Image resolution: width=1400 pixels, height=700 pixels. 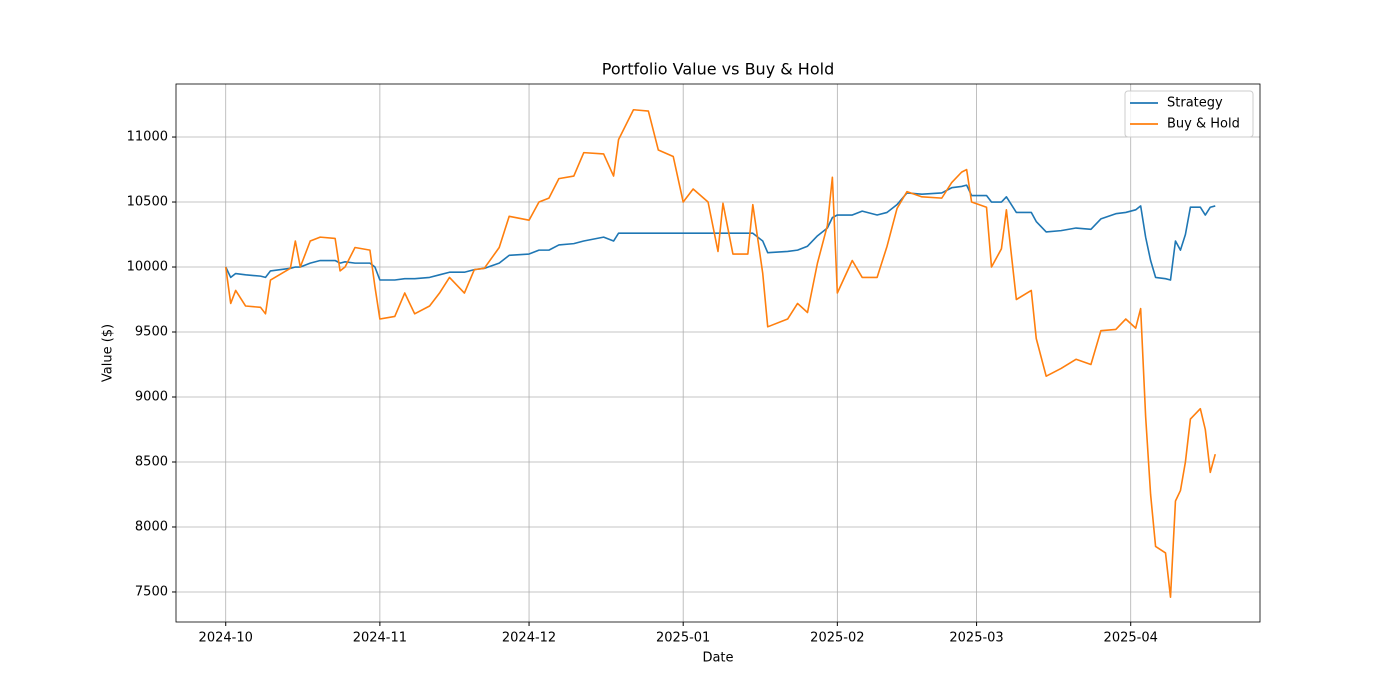 I want to click on y-tick-label: 10500, so click(x=147, y=202).